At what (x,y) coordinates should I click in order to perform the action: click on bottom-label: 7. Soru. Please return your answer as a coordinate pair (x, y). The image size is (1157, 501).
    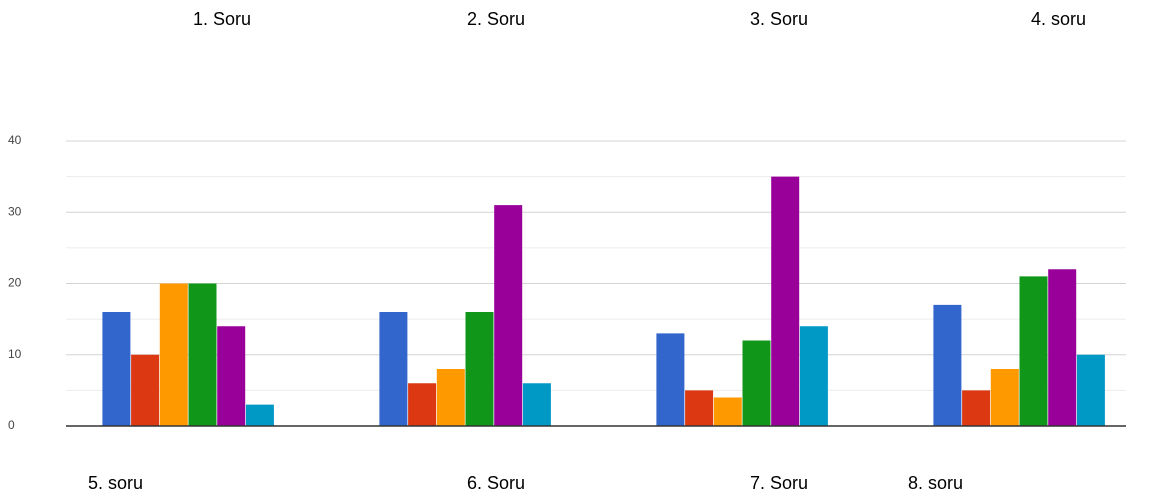
    Looking at the image, I should click on (779, 483).